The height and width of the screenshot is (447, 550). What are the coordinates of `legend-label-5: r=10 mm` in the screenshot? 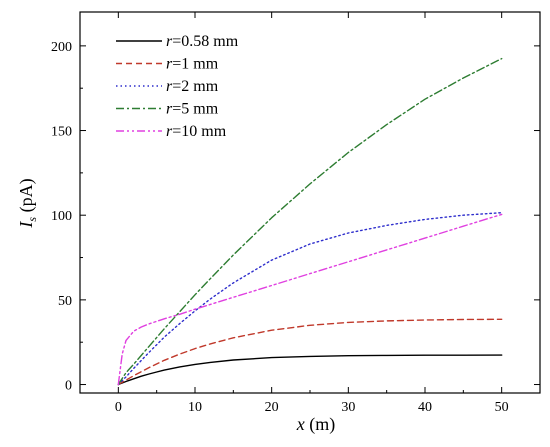 It's located at (196, 131).